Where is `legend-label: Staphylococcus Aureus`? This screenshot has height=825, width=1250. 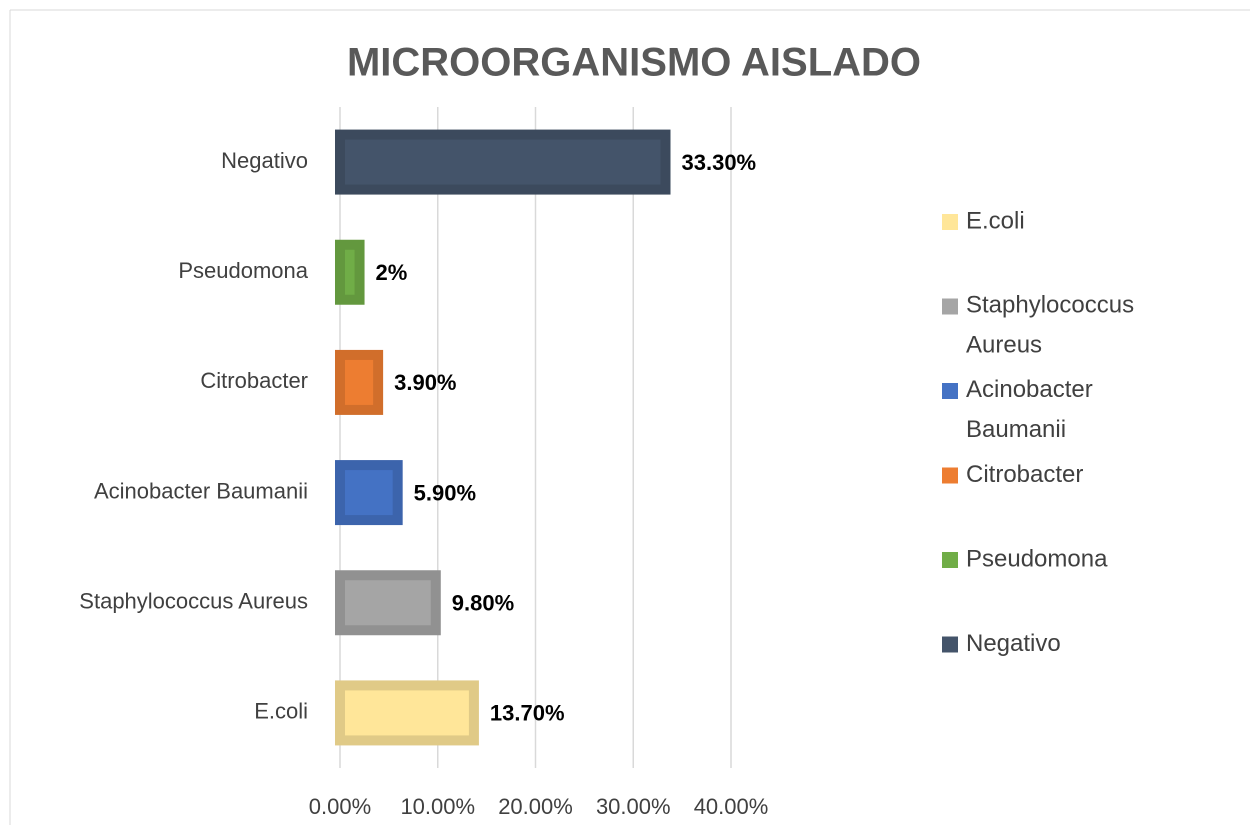
legend-label: Staphylococcus Aureus is located at coordinates (1053, 325).